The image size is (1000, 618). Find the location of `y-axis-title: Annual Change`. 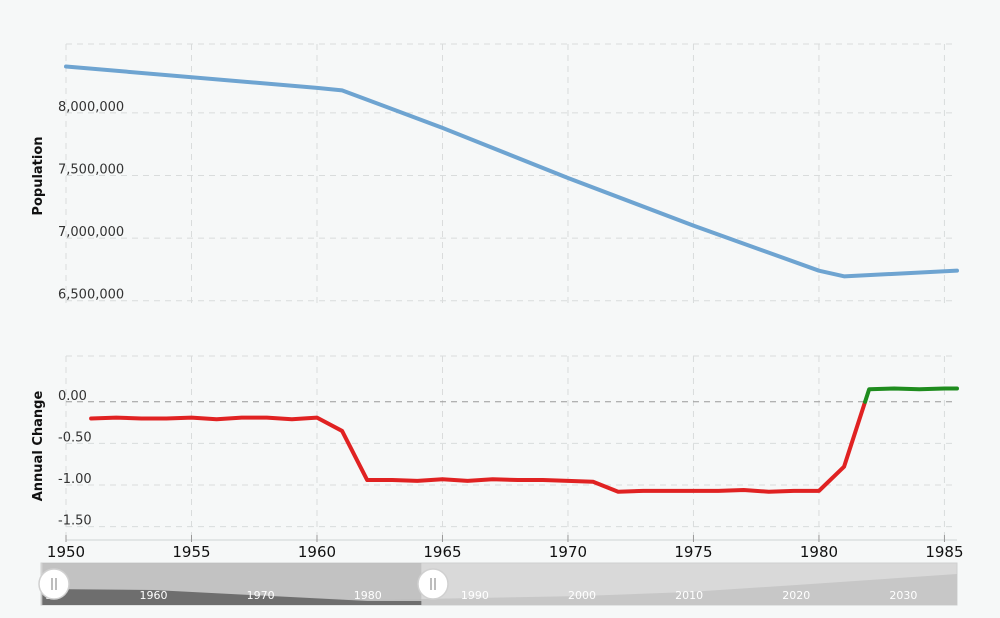

y-axis-title: Annual Change is located at coordinates (38, 446).